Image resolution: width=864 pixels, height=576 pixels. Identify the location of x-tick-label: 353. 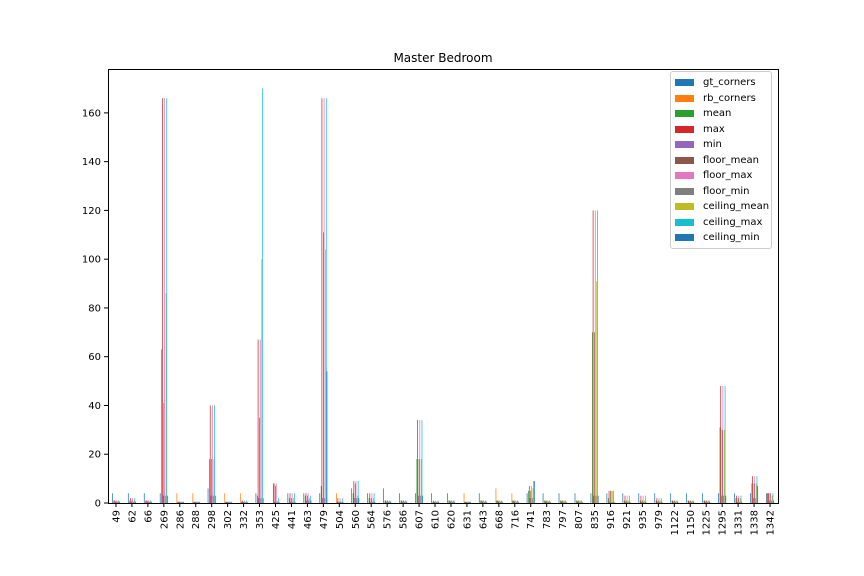
(260, 519).